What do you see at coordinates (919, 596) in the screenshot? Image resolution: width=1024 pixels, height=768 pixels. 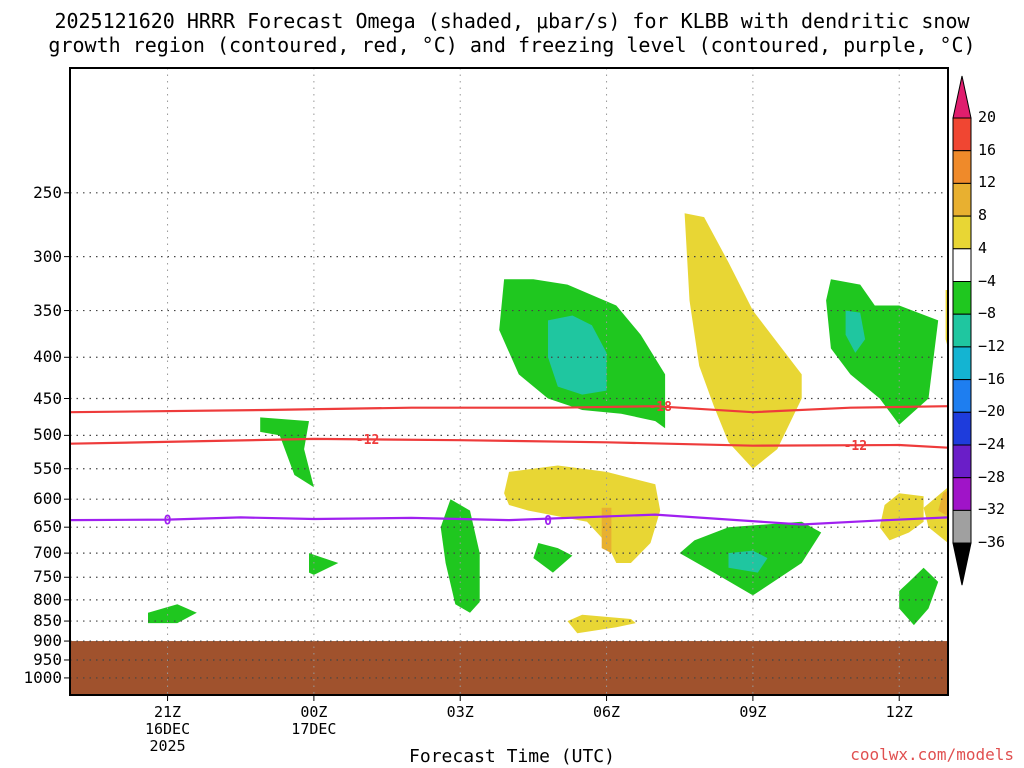 I see `omega-region-neg-low-right` at bounding box center [919, 596].